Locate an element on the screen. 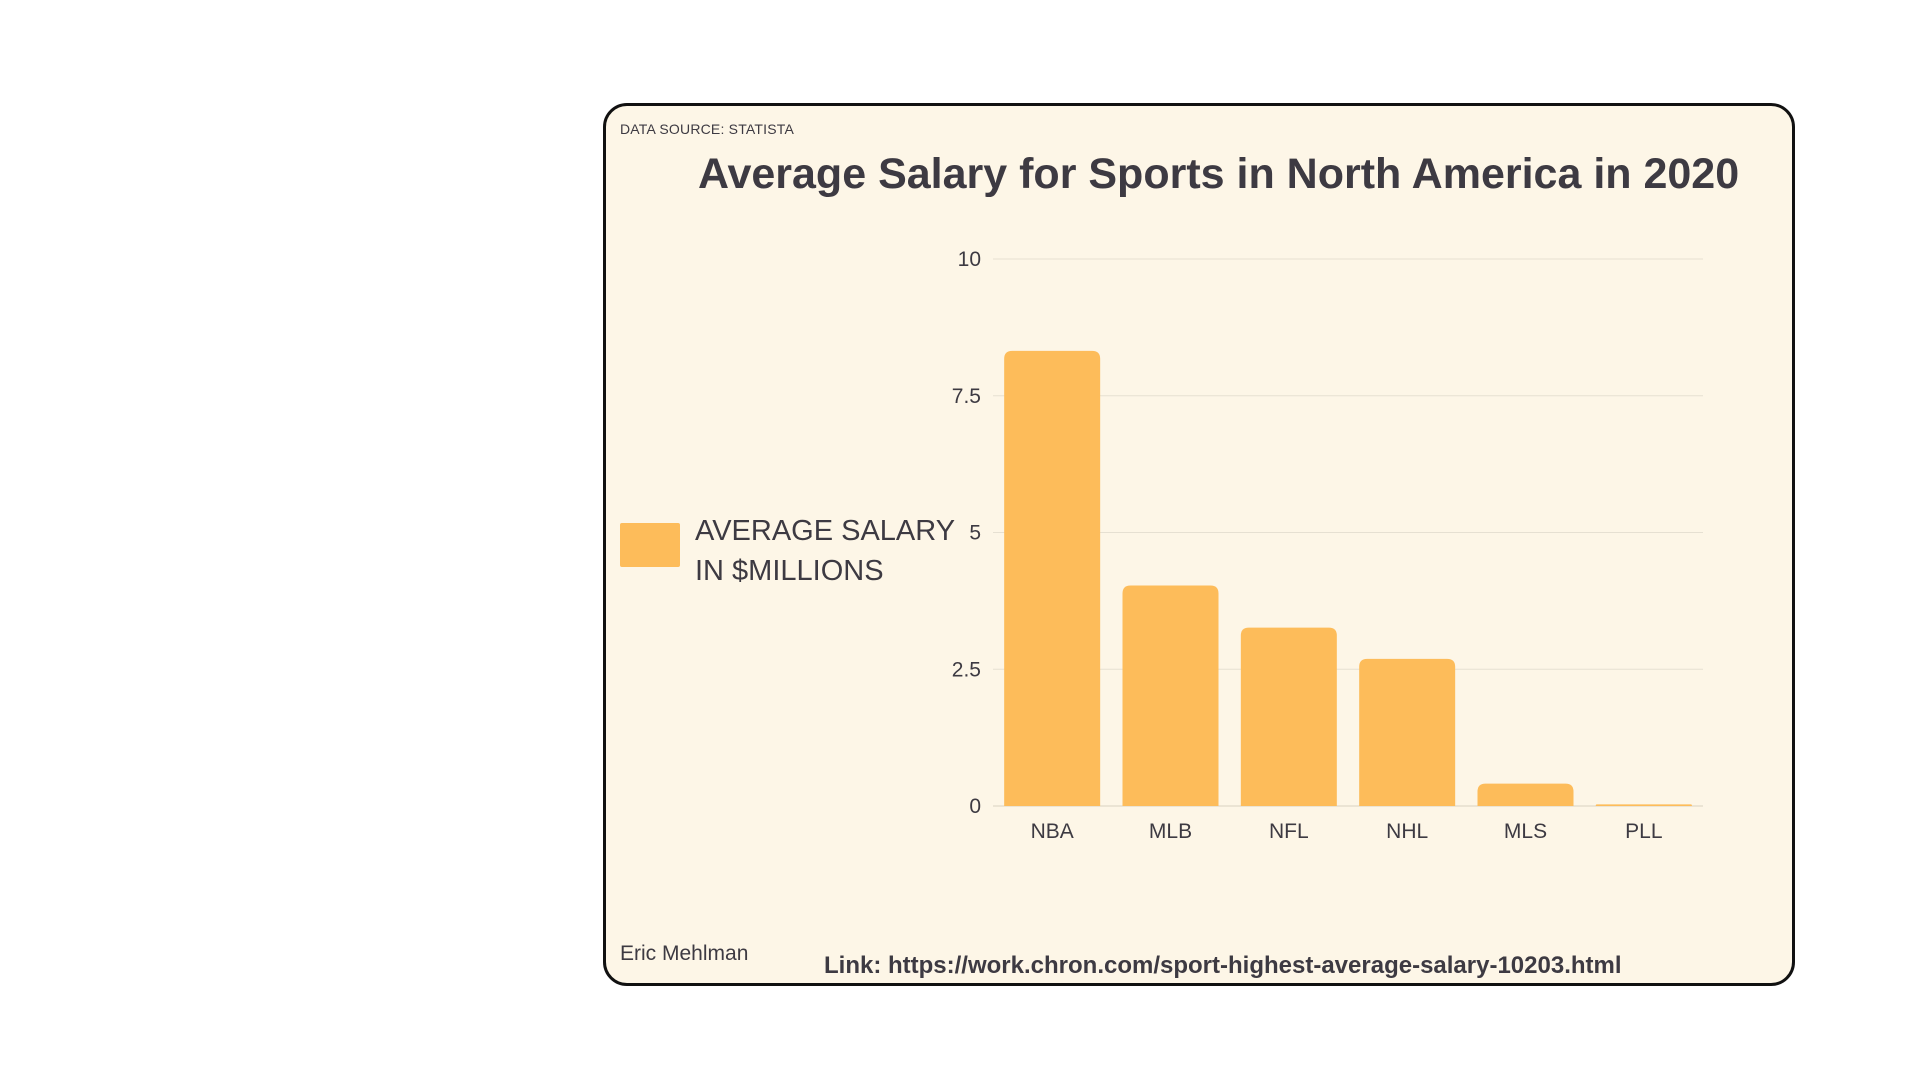  chart-legend: AVERAGE SALARY IN $MILLIONS is located at coordinates (792, 551).